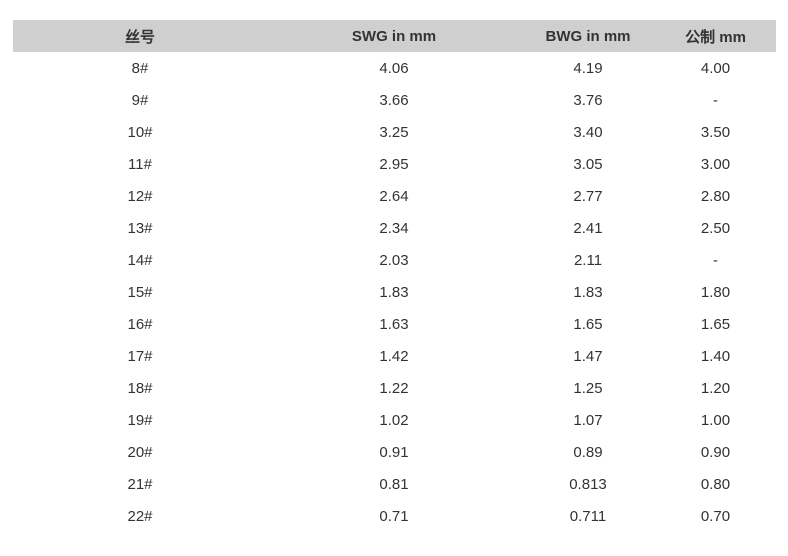  I want to click on cell-bwg: 2.41, so click(588, 228).